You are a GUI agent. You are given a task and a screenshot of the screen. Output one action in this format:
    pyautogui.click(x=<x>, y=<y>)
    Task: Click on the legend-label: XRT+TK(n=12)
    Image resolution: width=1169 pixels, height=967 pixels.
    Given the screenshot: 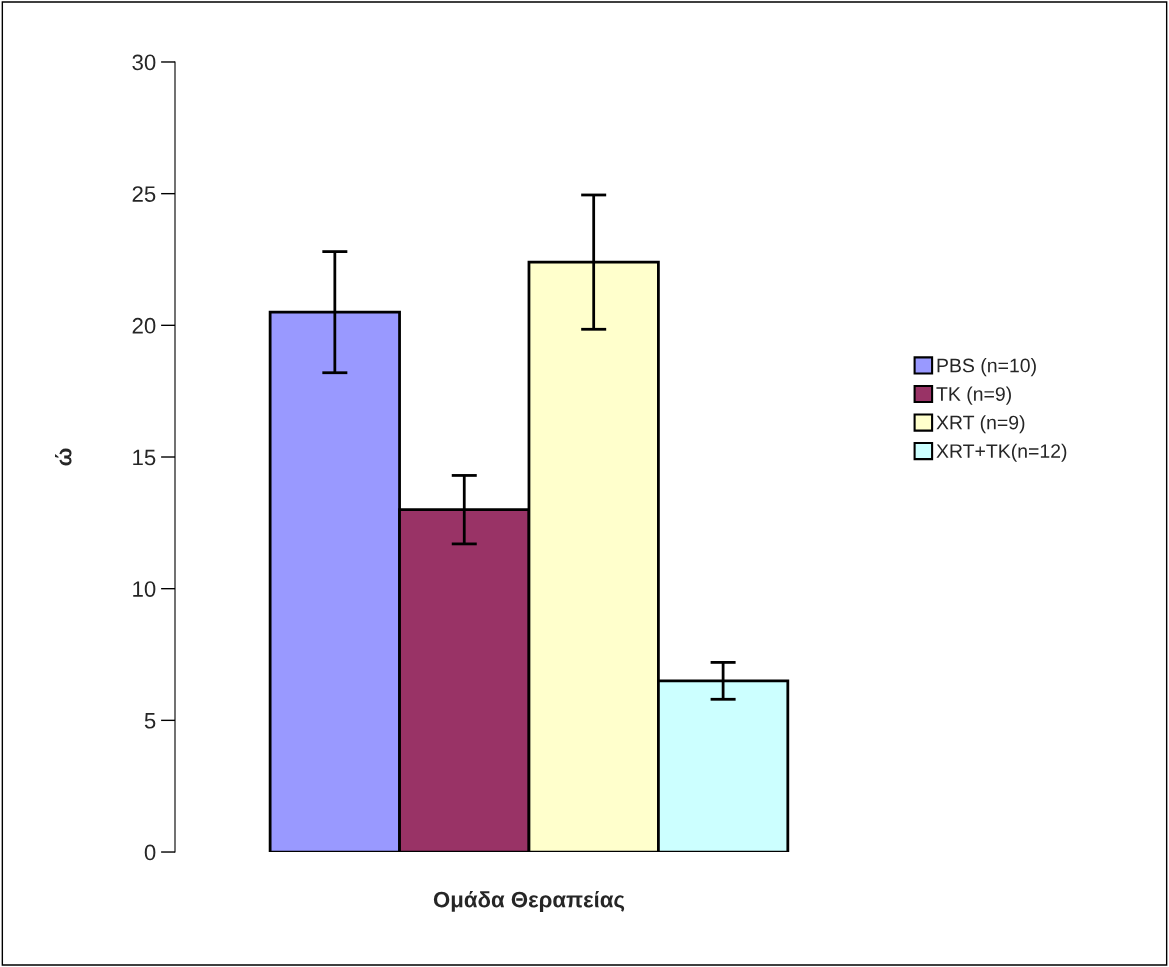 What is the action you would take?
    pyautogui.click(x=1001, y=452)
    